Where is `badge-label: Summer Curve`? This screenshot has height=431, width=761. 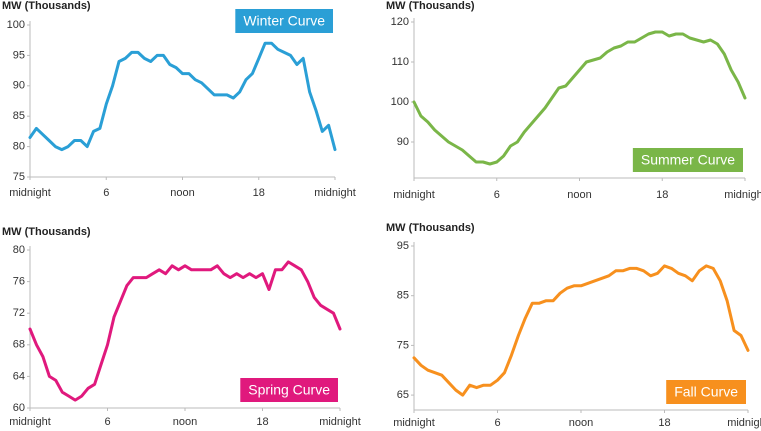 badge-label: Summer Curve is located at coordinates (688, 160).